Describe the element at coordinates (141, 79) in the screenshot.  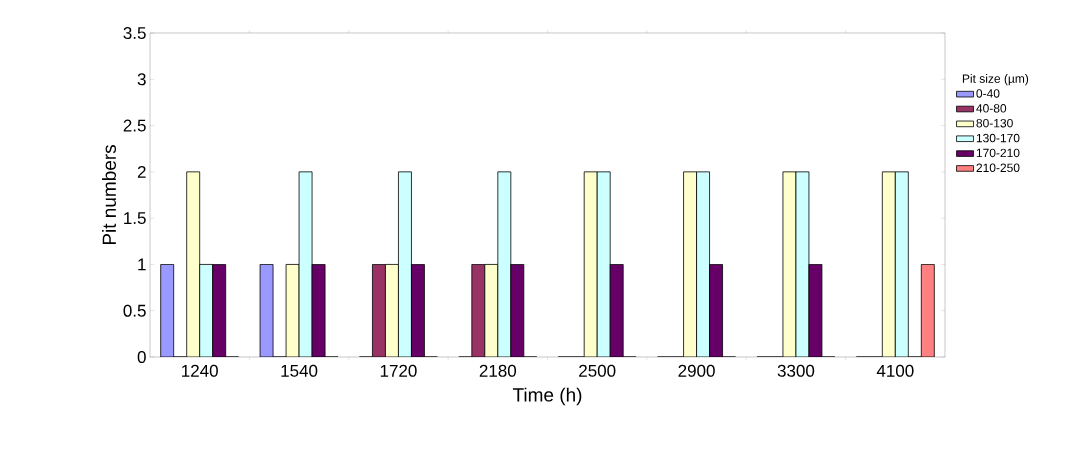
I see `y-tick-label: 3` at that location.